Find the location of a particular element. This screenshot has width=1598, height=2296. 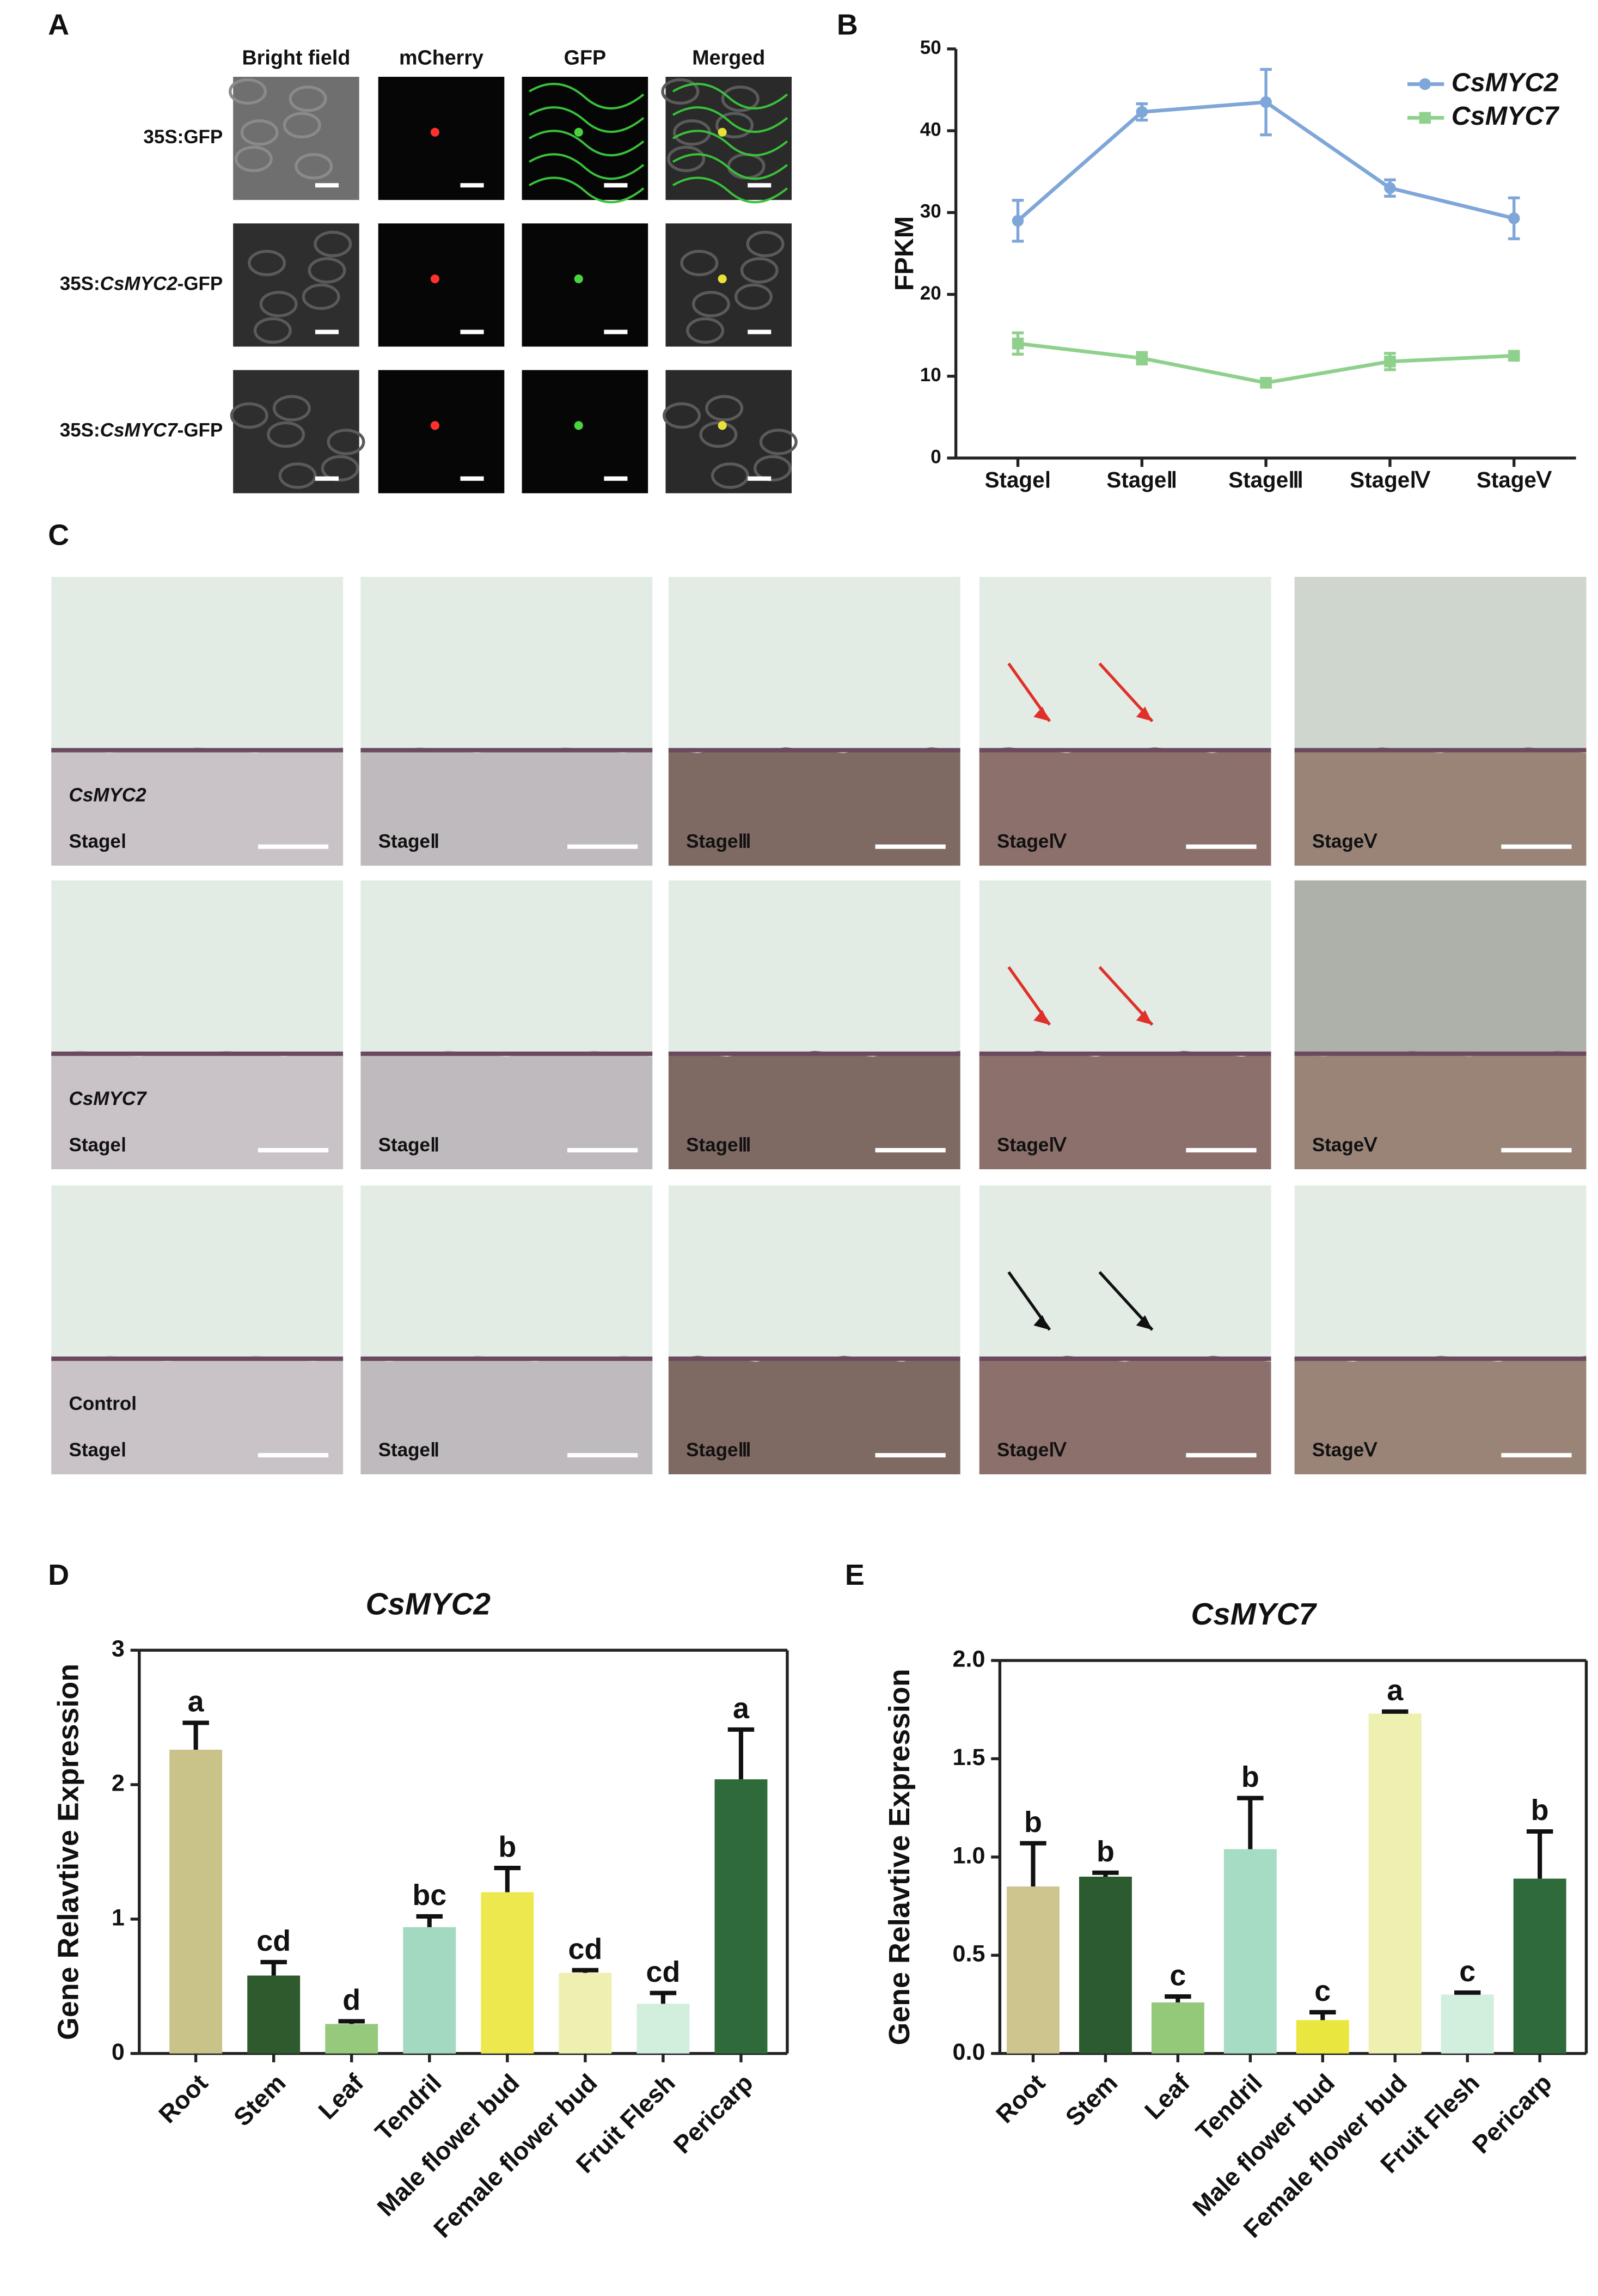

y-axis-label: FPKM is located at coordinates (904, 253).